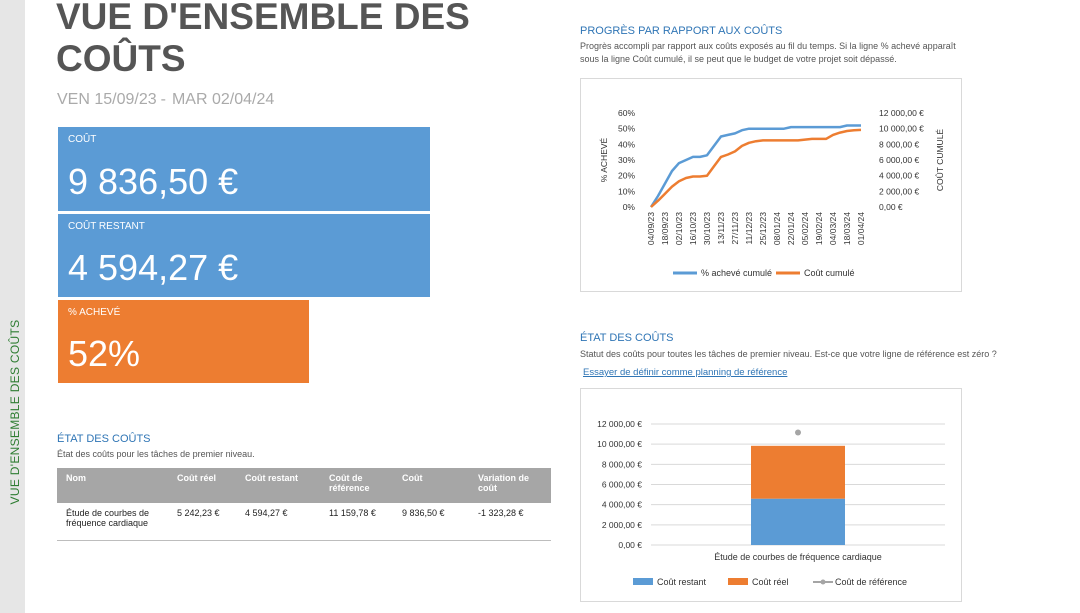  I want to click on y-tick-label: 0,00 €, so click(630, 545).